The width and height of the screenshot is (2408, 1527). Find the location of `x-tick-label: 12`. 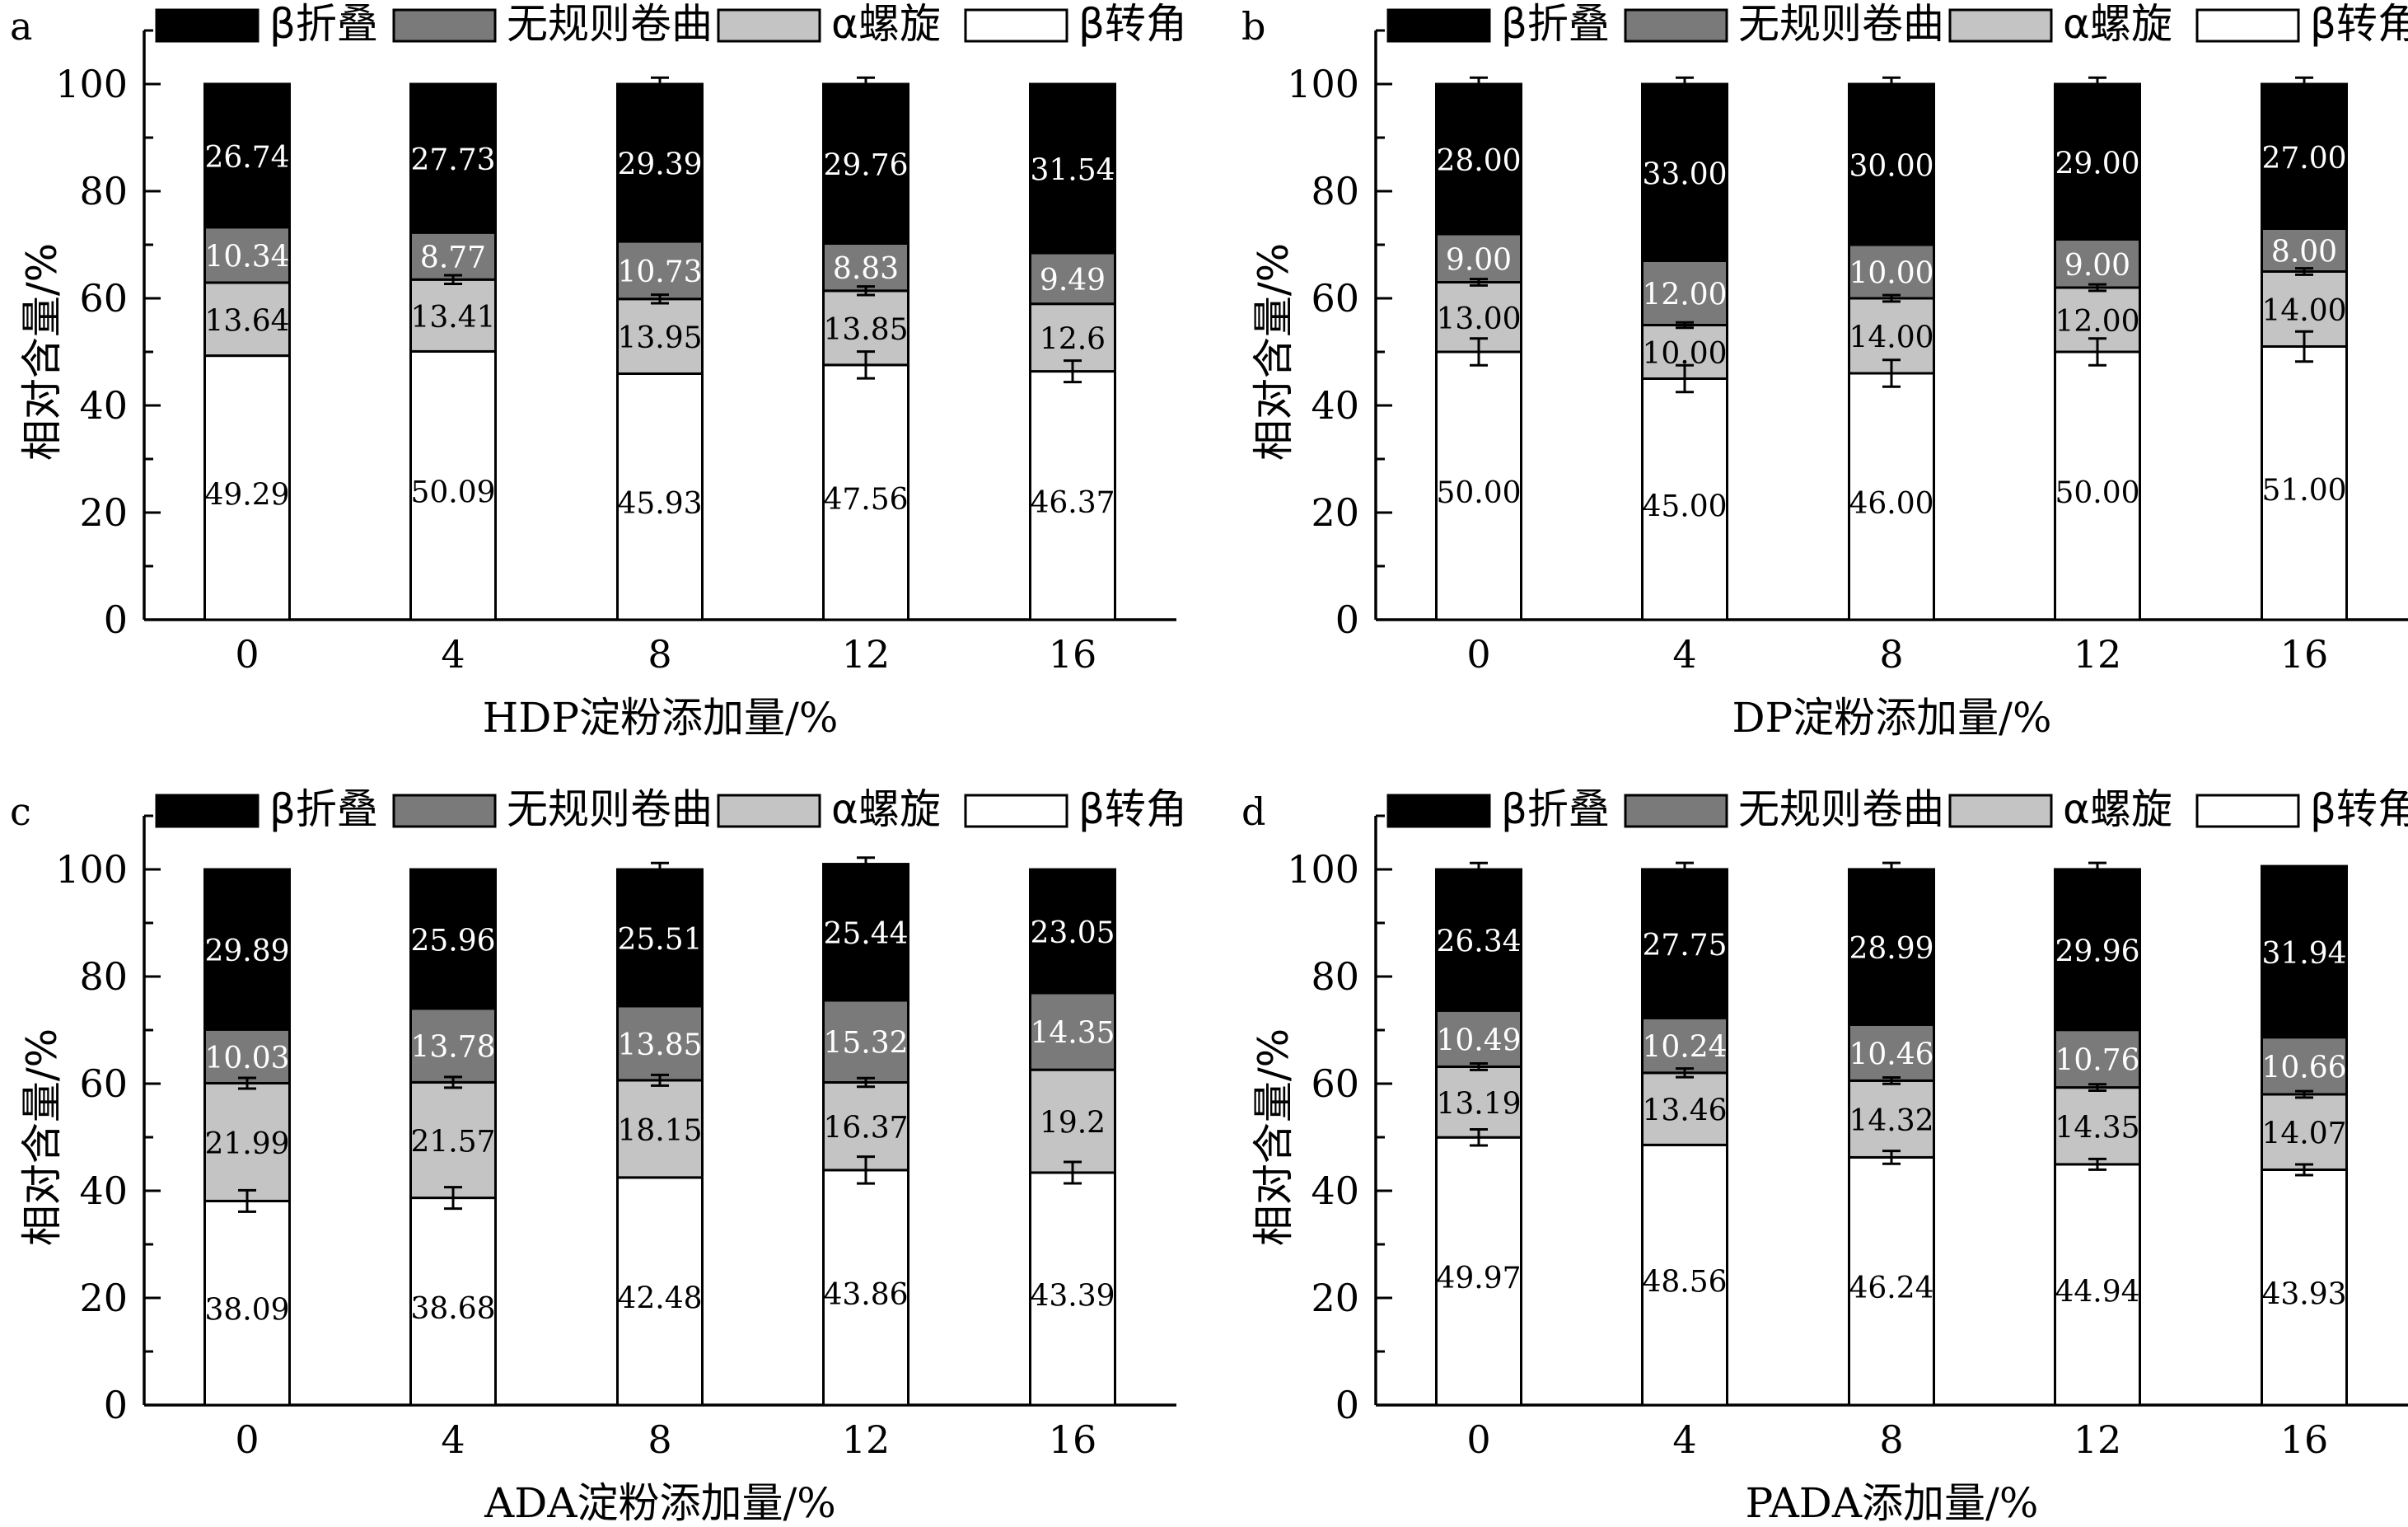

x-tick-label: 12 is located at coordinates (867, 1439).